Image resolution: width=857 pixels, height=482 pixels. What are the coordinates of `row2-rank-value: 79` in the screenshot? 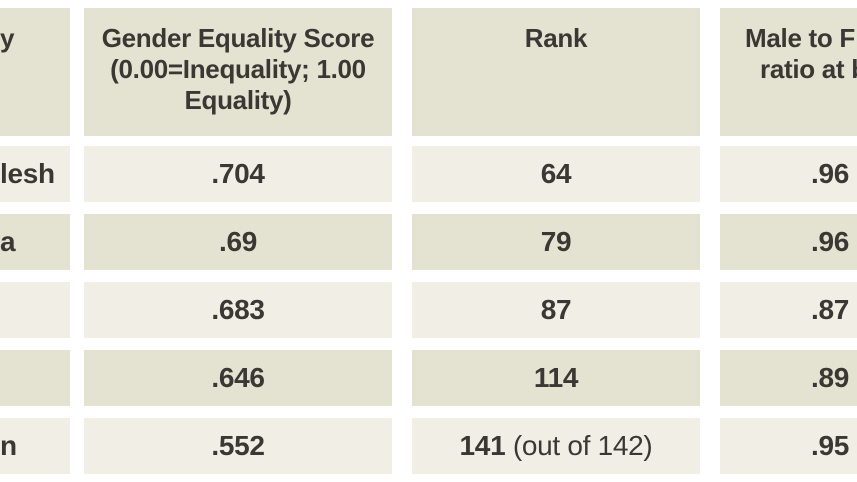 It's located at (556, 241).